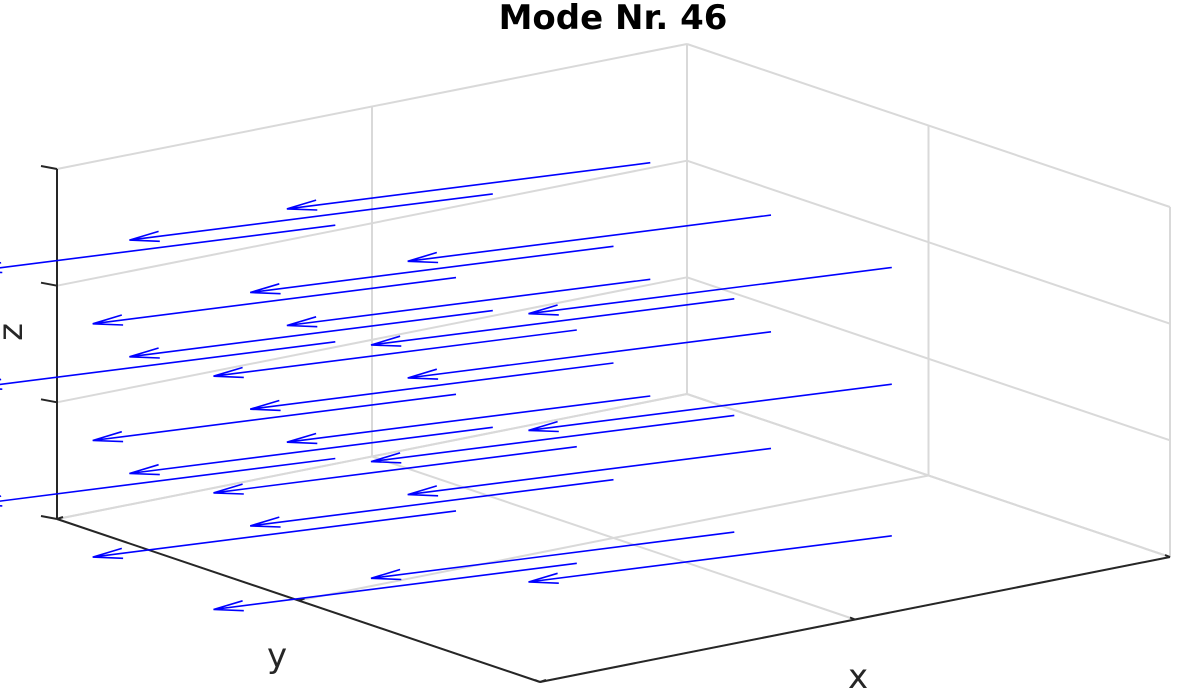  What do you see at coordinates (858, 673) in the screenshot?
I see `x-axis-label: x` at bounding box center [858, 673].